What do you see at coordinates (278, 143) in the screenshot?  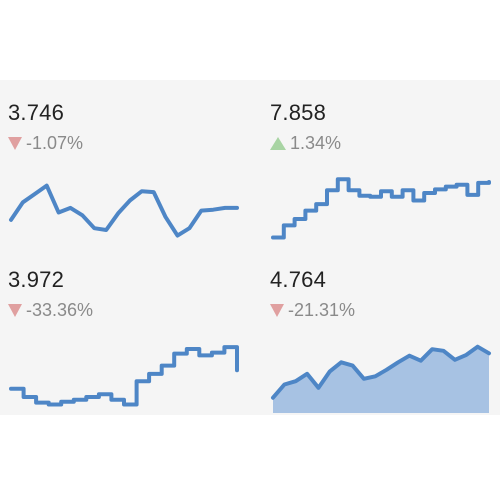 I see `arrow-up-icon` at bounding box center [278, 143].